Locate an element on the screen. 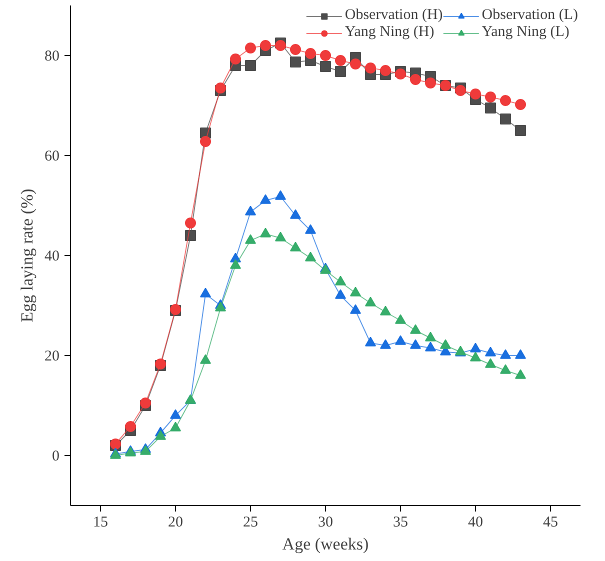  x-tick-label: 35 is located at coordinates (400, 522).